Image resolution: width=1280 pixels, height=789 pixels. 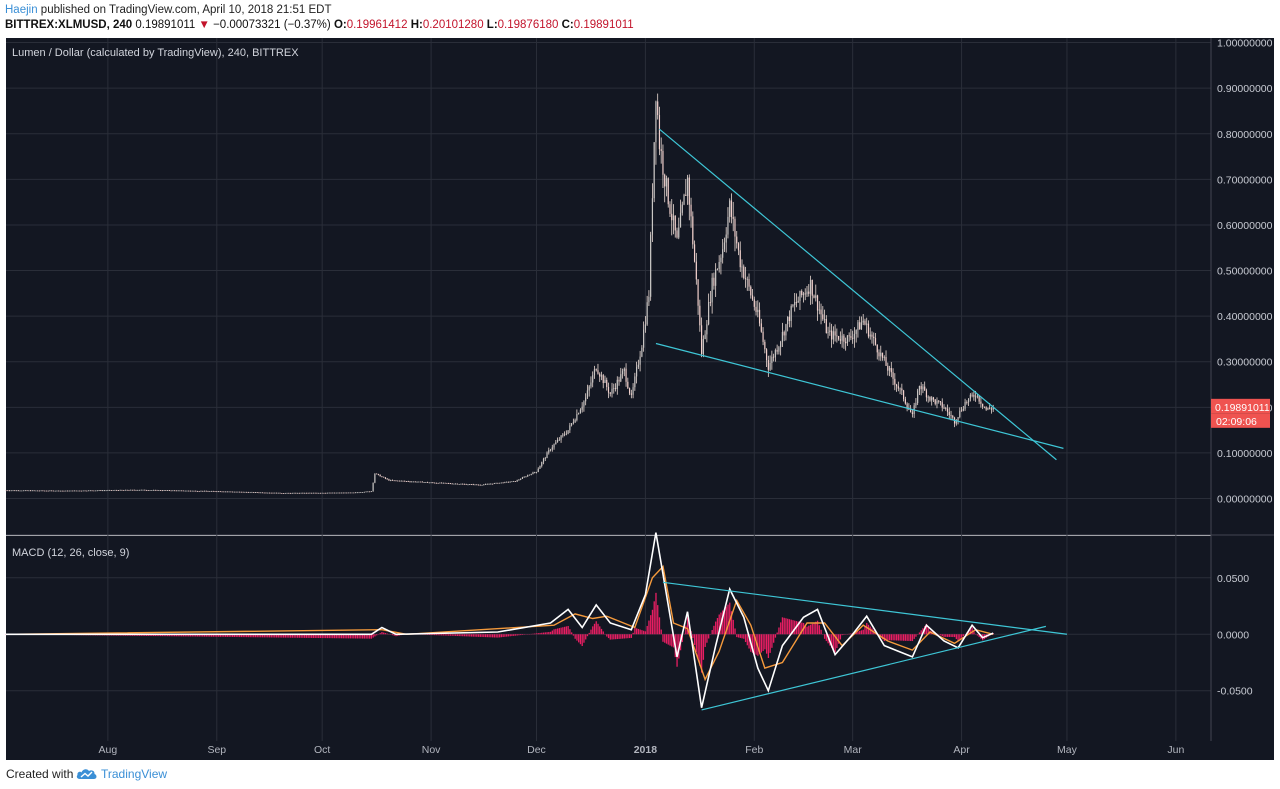 I want to click on y-tick-label: 0.30000000, so click(x=1245, y=363).